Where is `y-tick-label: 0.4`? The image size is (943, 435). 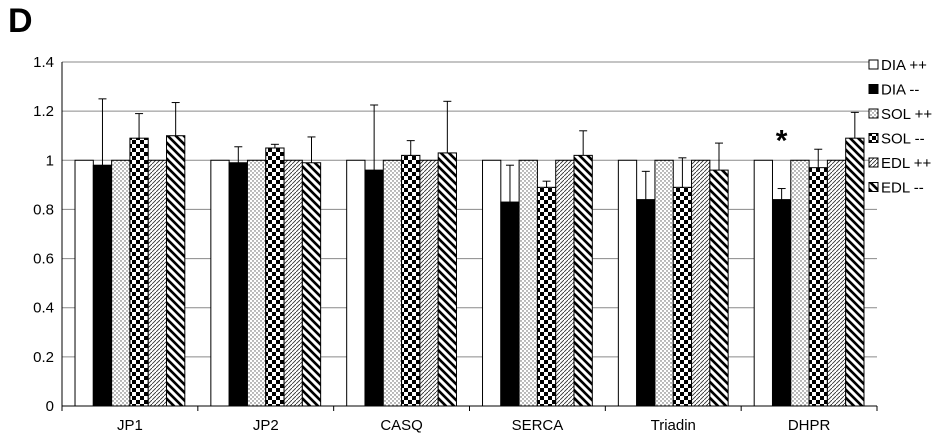 y-tick-label: 0.4 is located at coordinates (43, 308).